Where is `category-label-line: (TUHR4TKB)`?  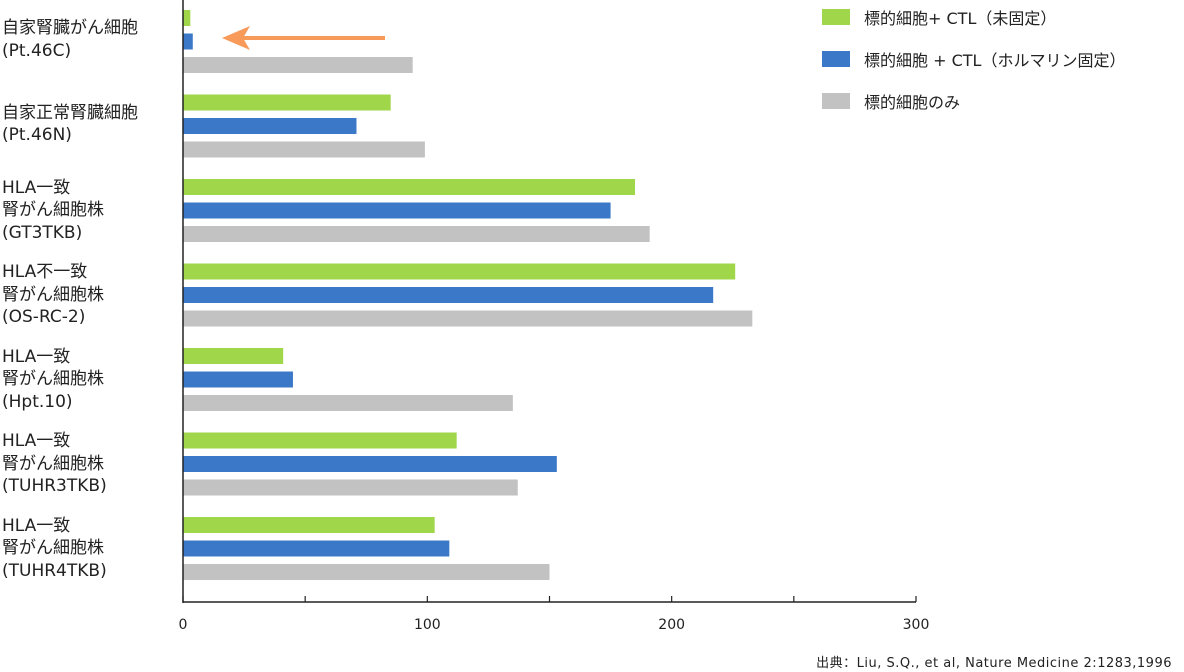
category-label-line: (TUHR4TKB) is located at coordinates (54, 570).